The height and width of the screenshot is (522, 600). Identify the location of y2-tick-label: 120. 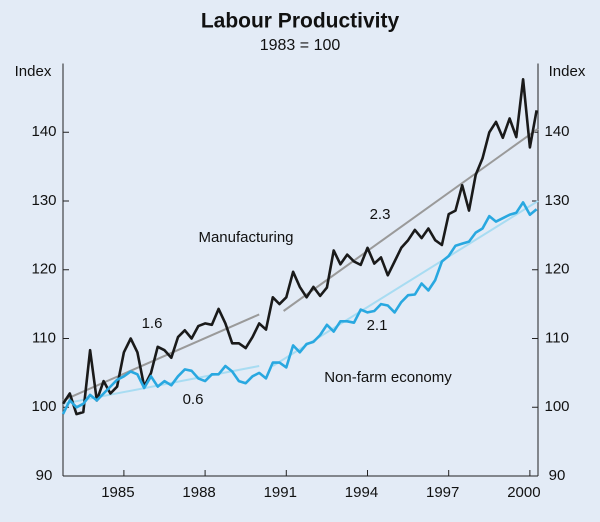
(556, 269).